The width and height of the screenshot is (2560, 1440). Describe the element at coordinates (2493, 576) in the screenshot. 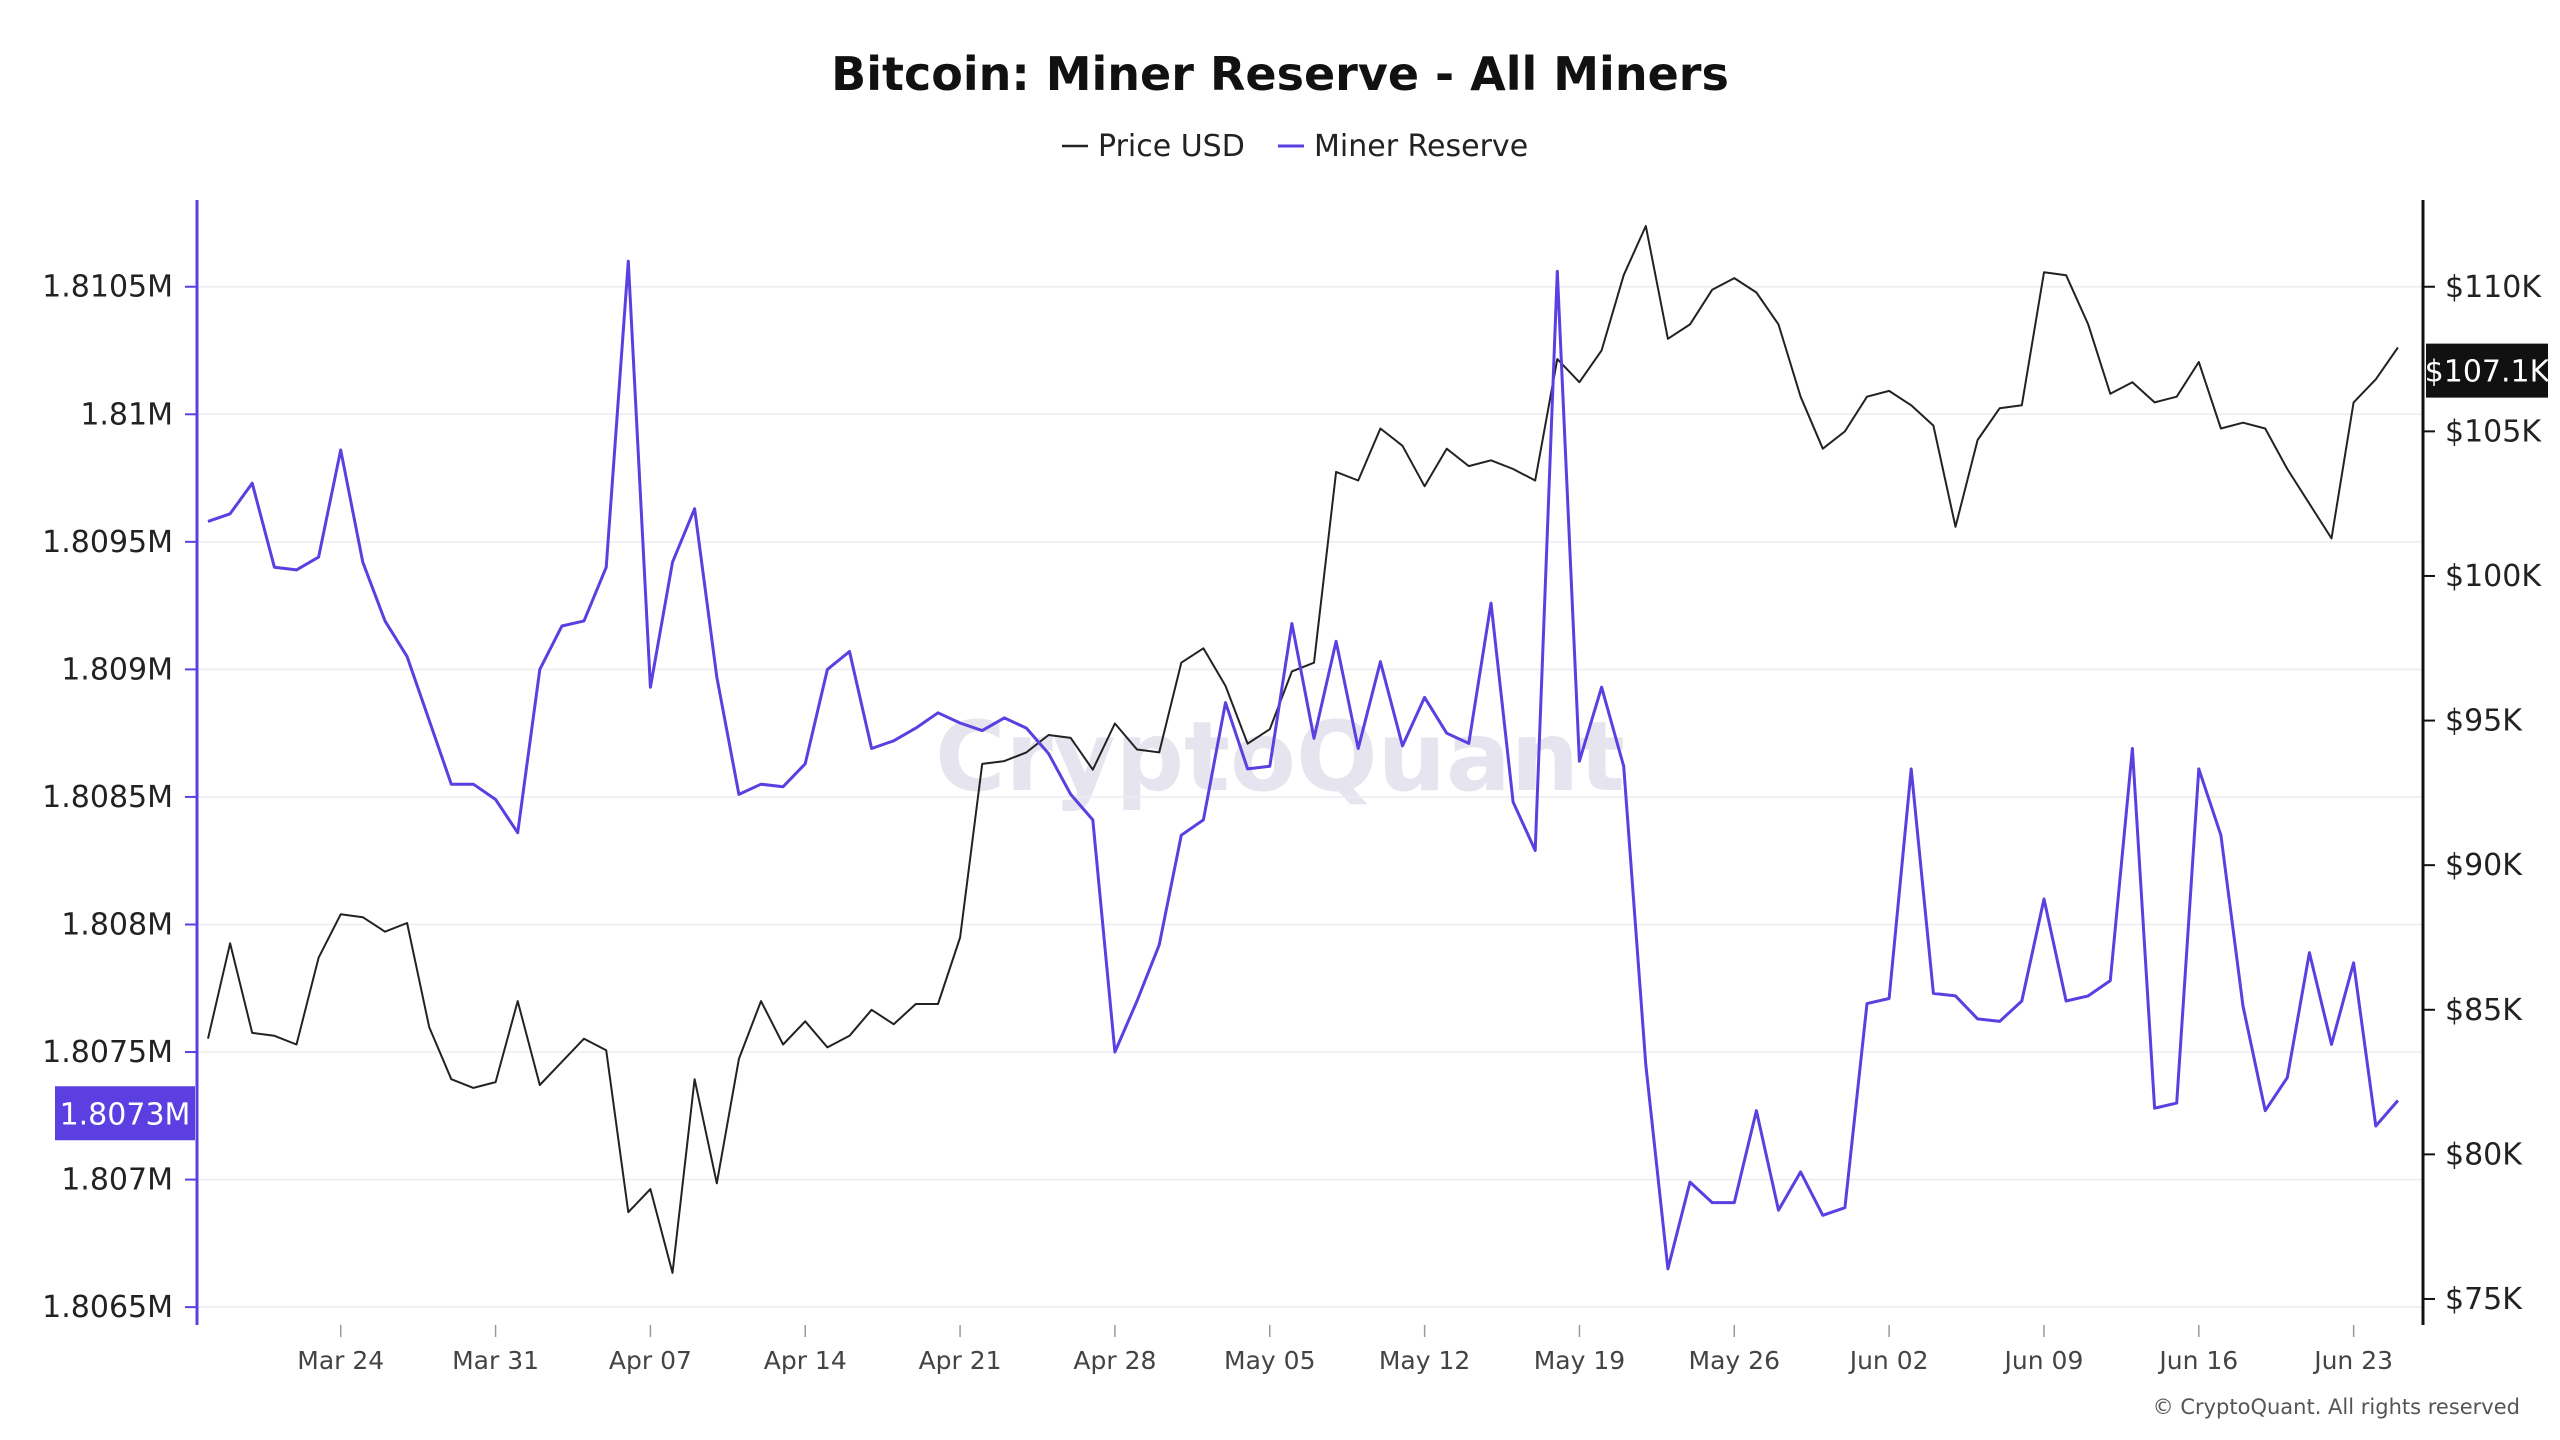

I see `right-tick-label: $100K` at that location.